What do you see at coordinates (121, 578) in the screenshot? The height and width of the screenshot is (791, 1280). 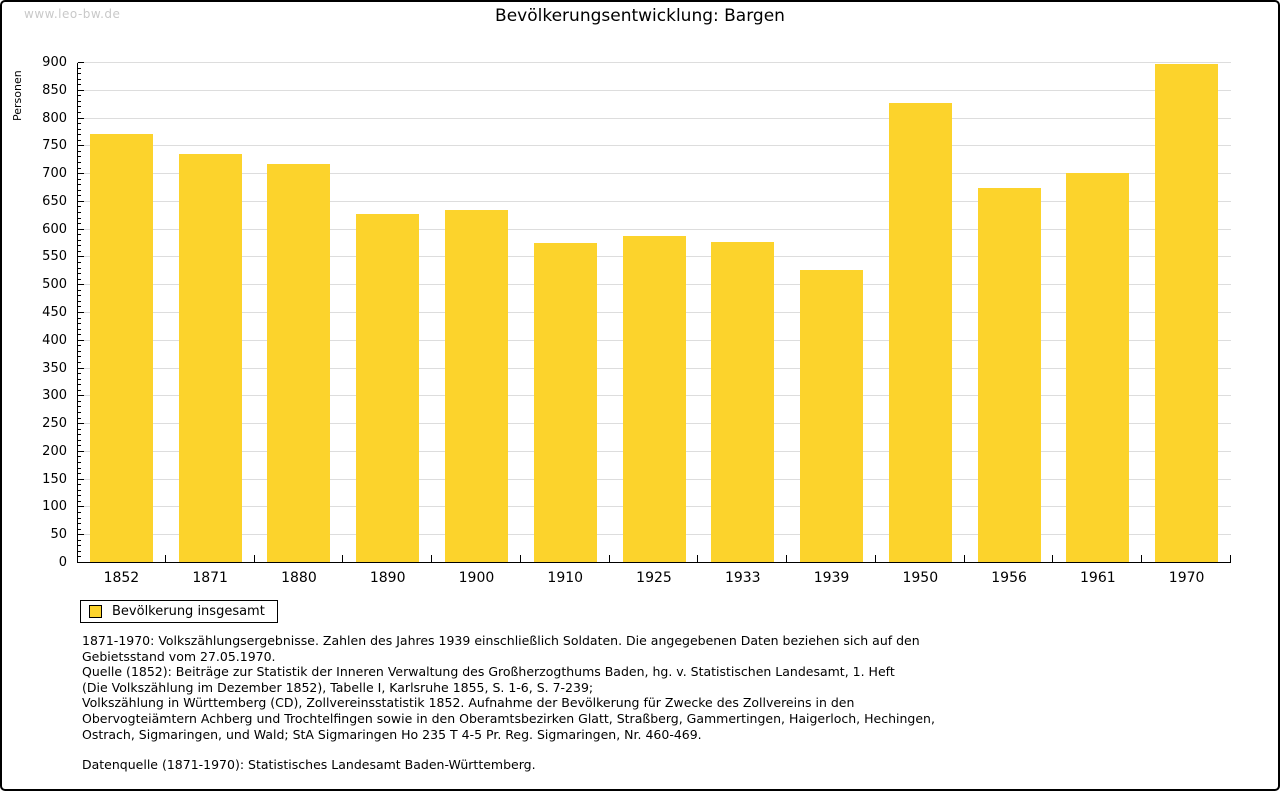 I see `x-tick-label: 1852` at bounding box center [121, 578].